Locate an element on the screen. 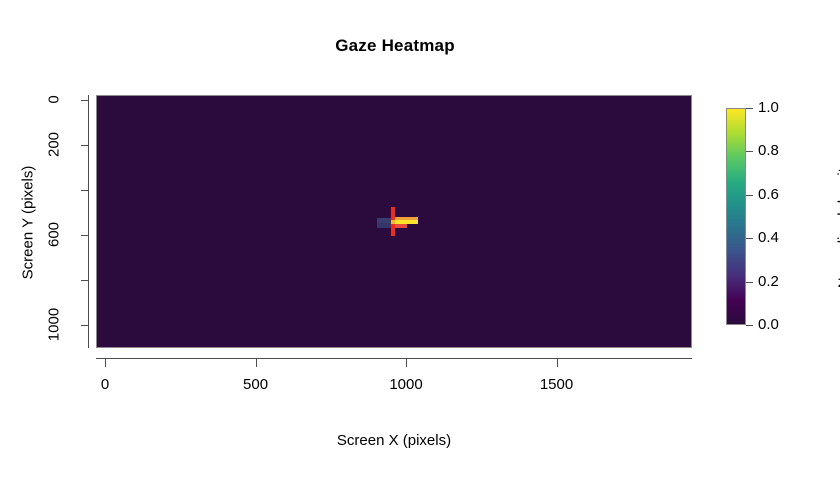 The height and width of the screenshot is (480, 840). colorbar-tick-label: 0.2 is located at coordinates (768, 281).